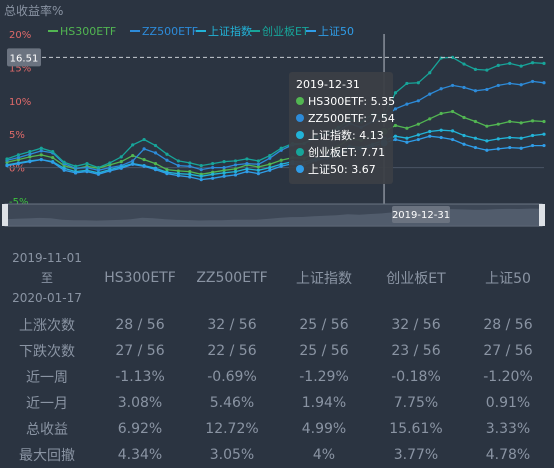  Describe the element at coordinates (230, 31) in the screenshot. I see `legend-item: 上证指数` at that location.